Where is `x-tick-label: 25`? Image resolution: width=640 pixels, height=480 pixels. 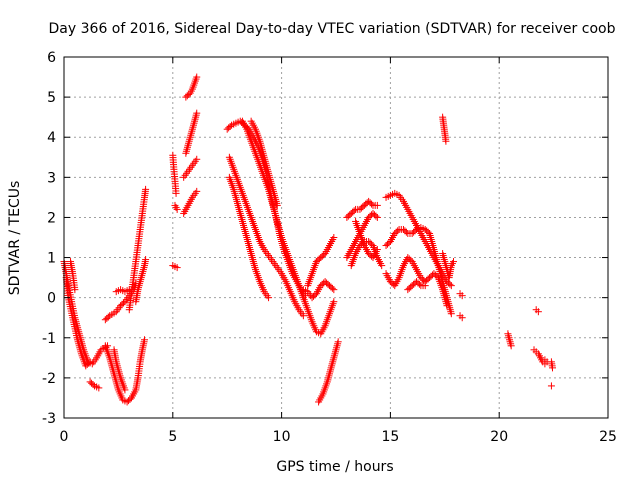 x-tick-label: 25 is located at coordinates (608, 437).